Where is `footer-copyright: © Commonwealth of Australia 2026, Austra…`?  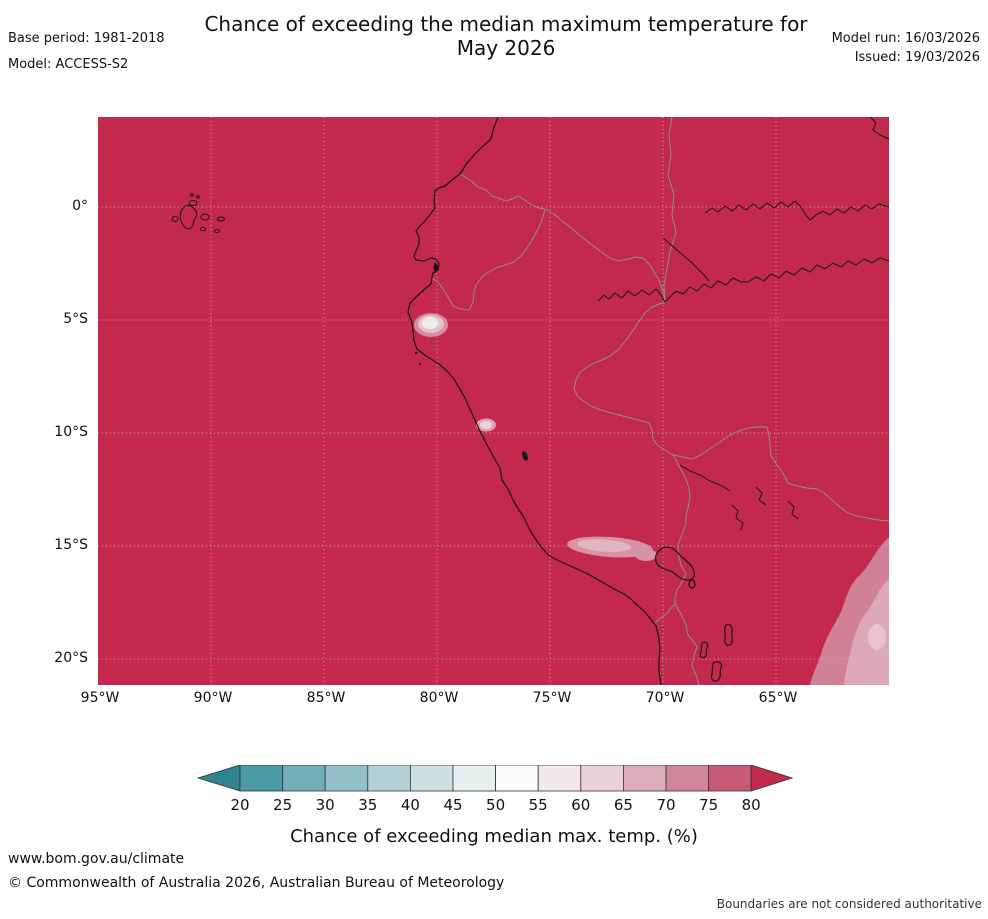 footer-copyright: © Commonwealth of Australia 2026, Austra… is located at coordinates (256, 883).